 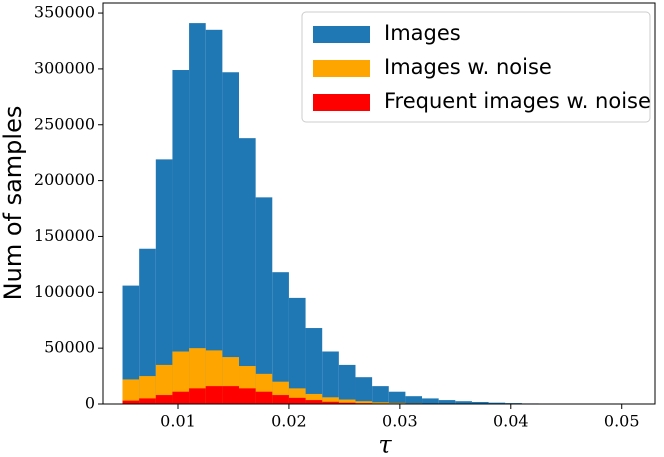 I want to click on y-axis-label: Num of samples, so click(x=13, y=203).